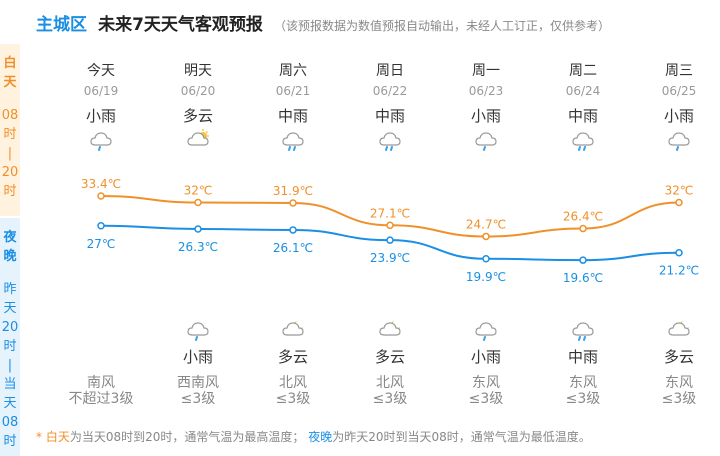 The height and width of the screenshot is (456, 720). What do you see at coordinates (101, 399) in the screenshot?
I see `wind-level: 不超过3级` at bounding box center [101, 399].